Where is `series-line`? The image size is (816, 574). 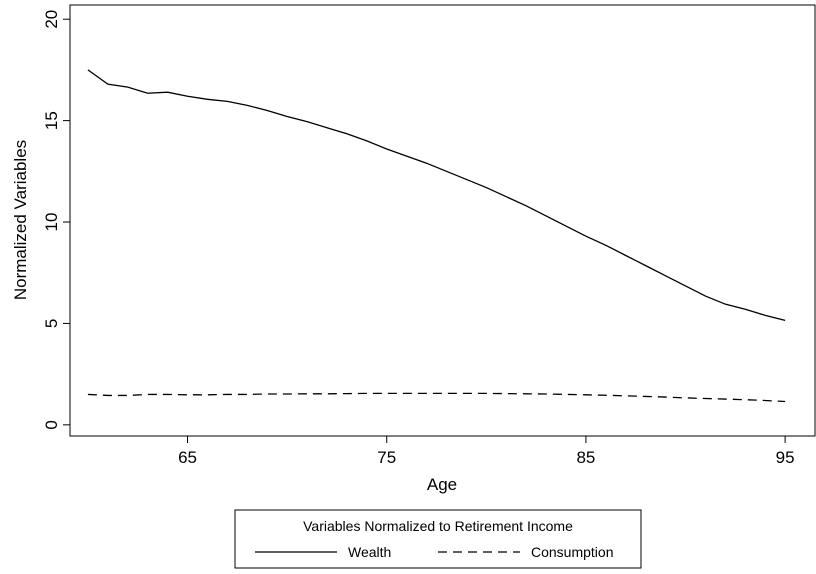 series-line is located at coordinates (436, 397).